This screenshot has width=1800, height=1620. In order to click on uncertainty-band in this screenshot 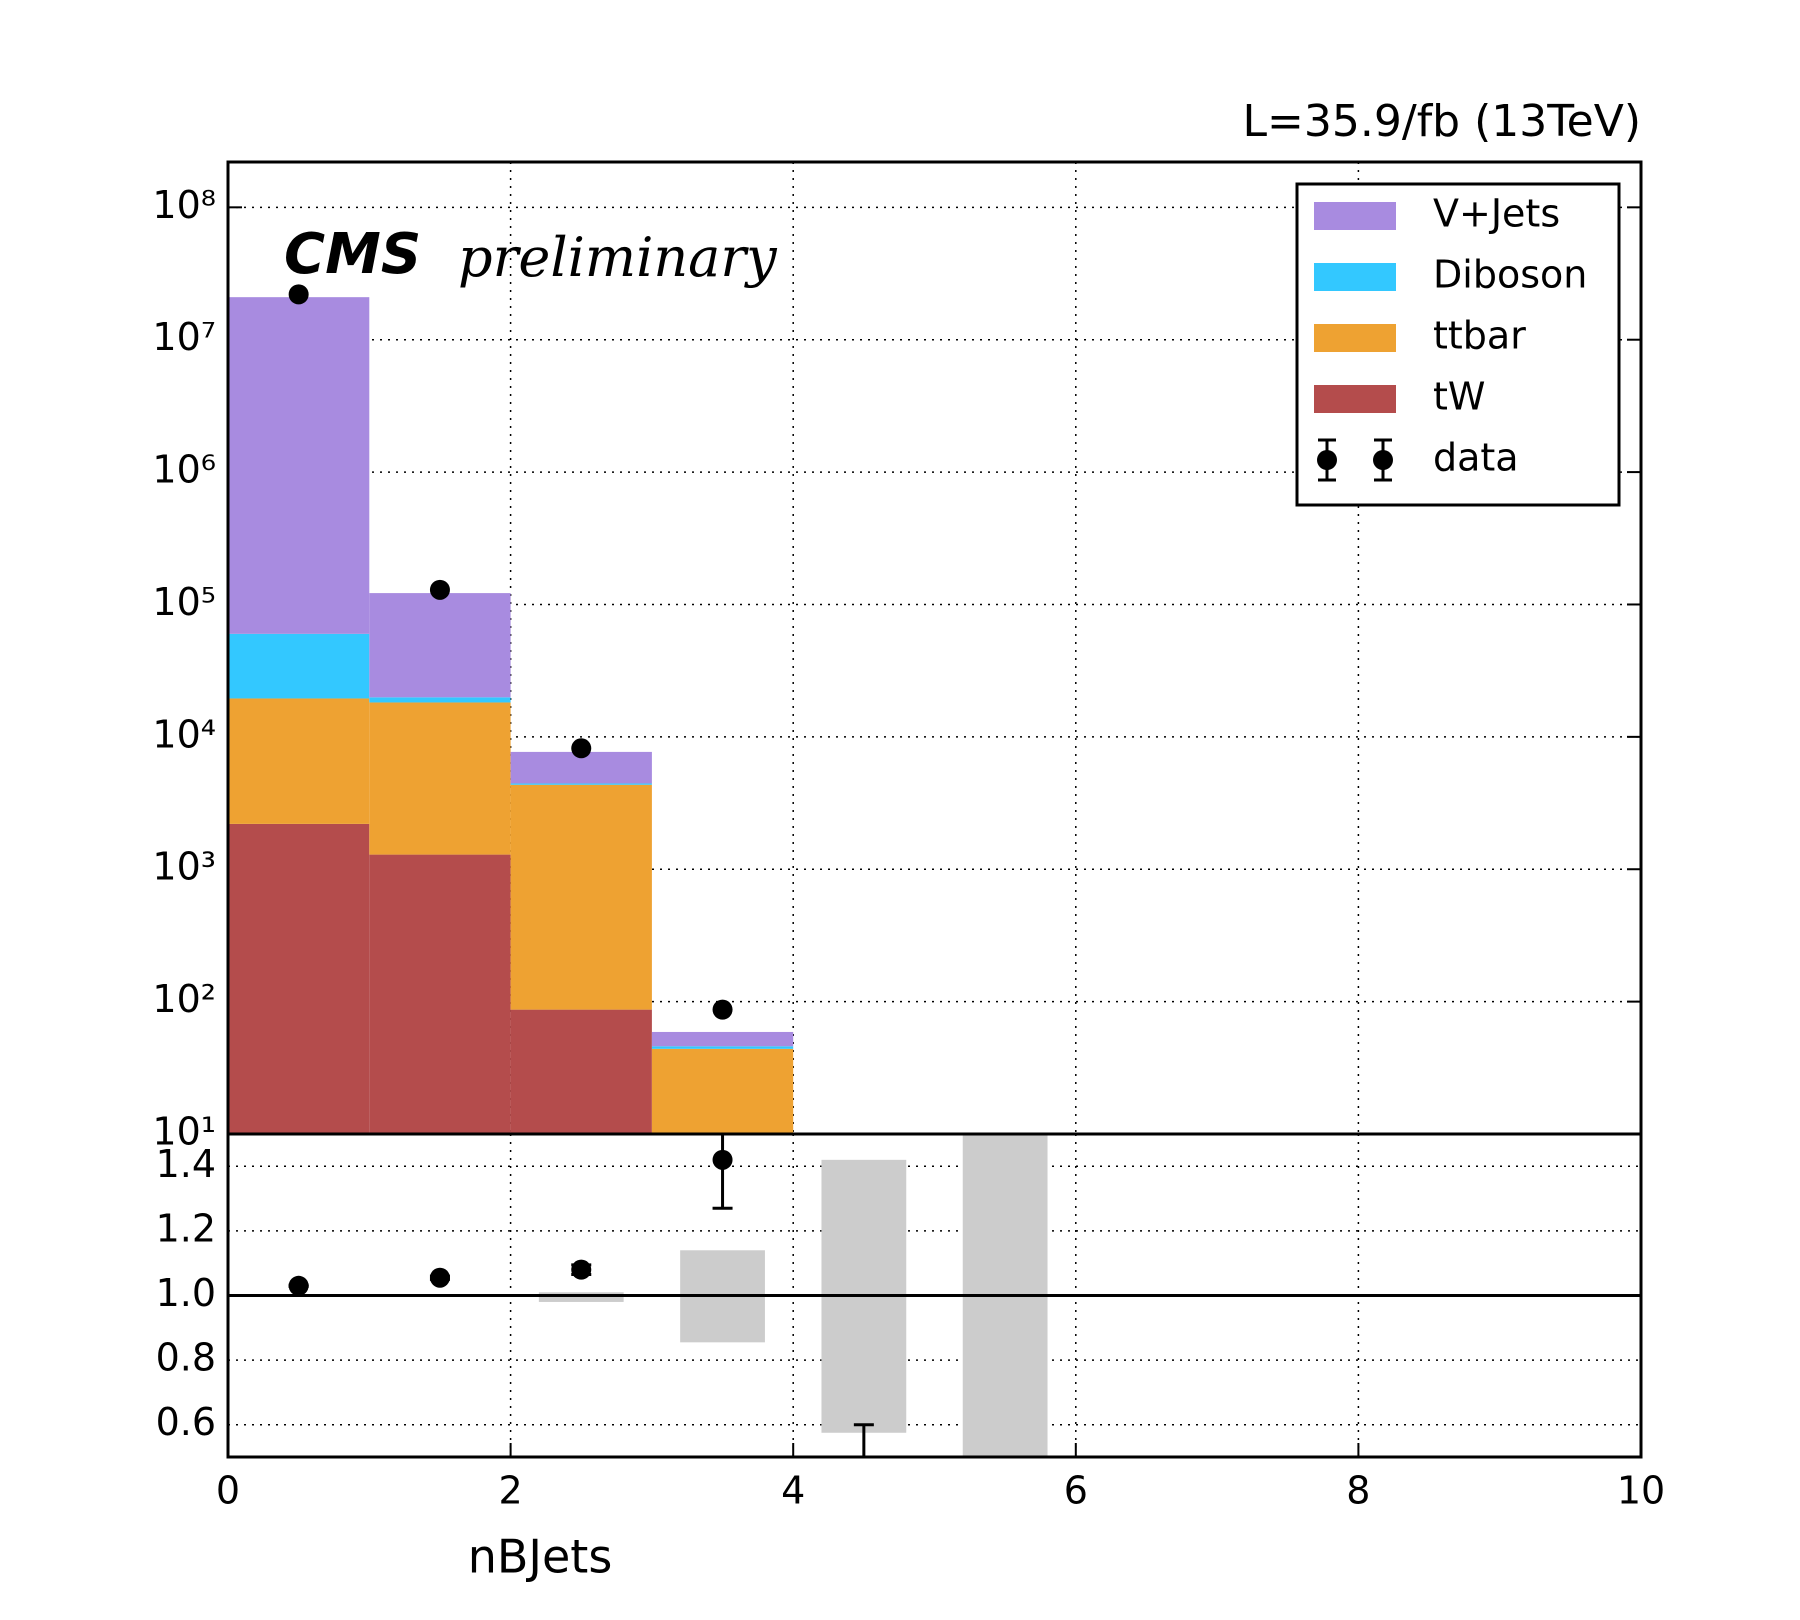, I will do `click(581, 1297)`.